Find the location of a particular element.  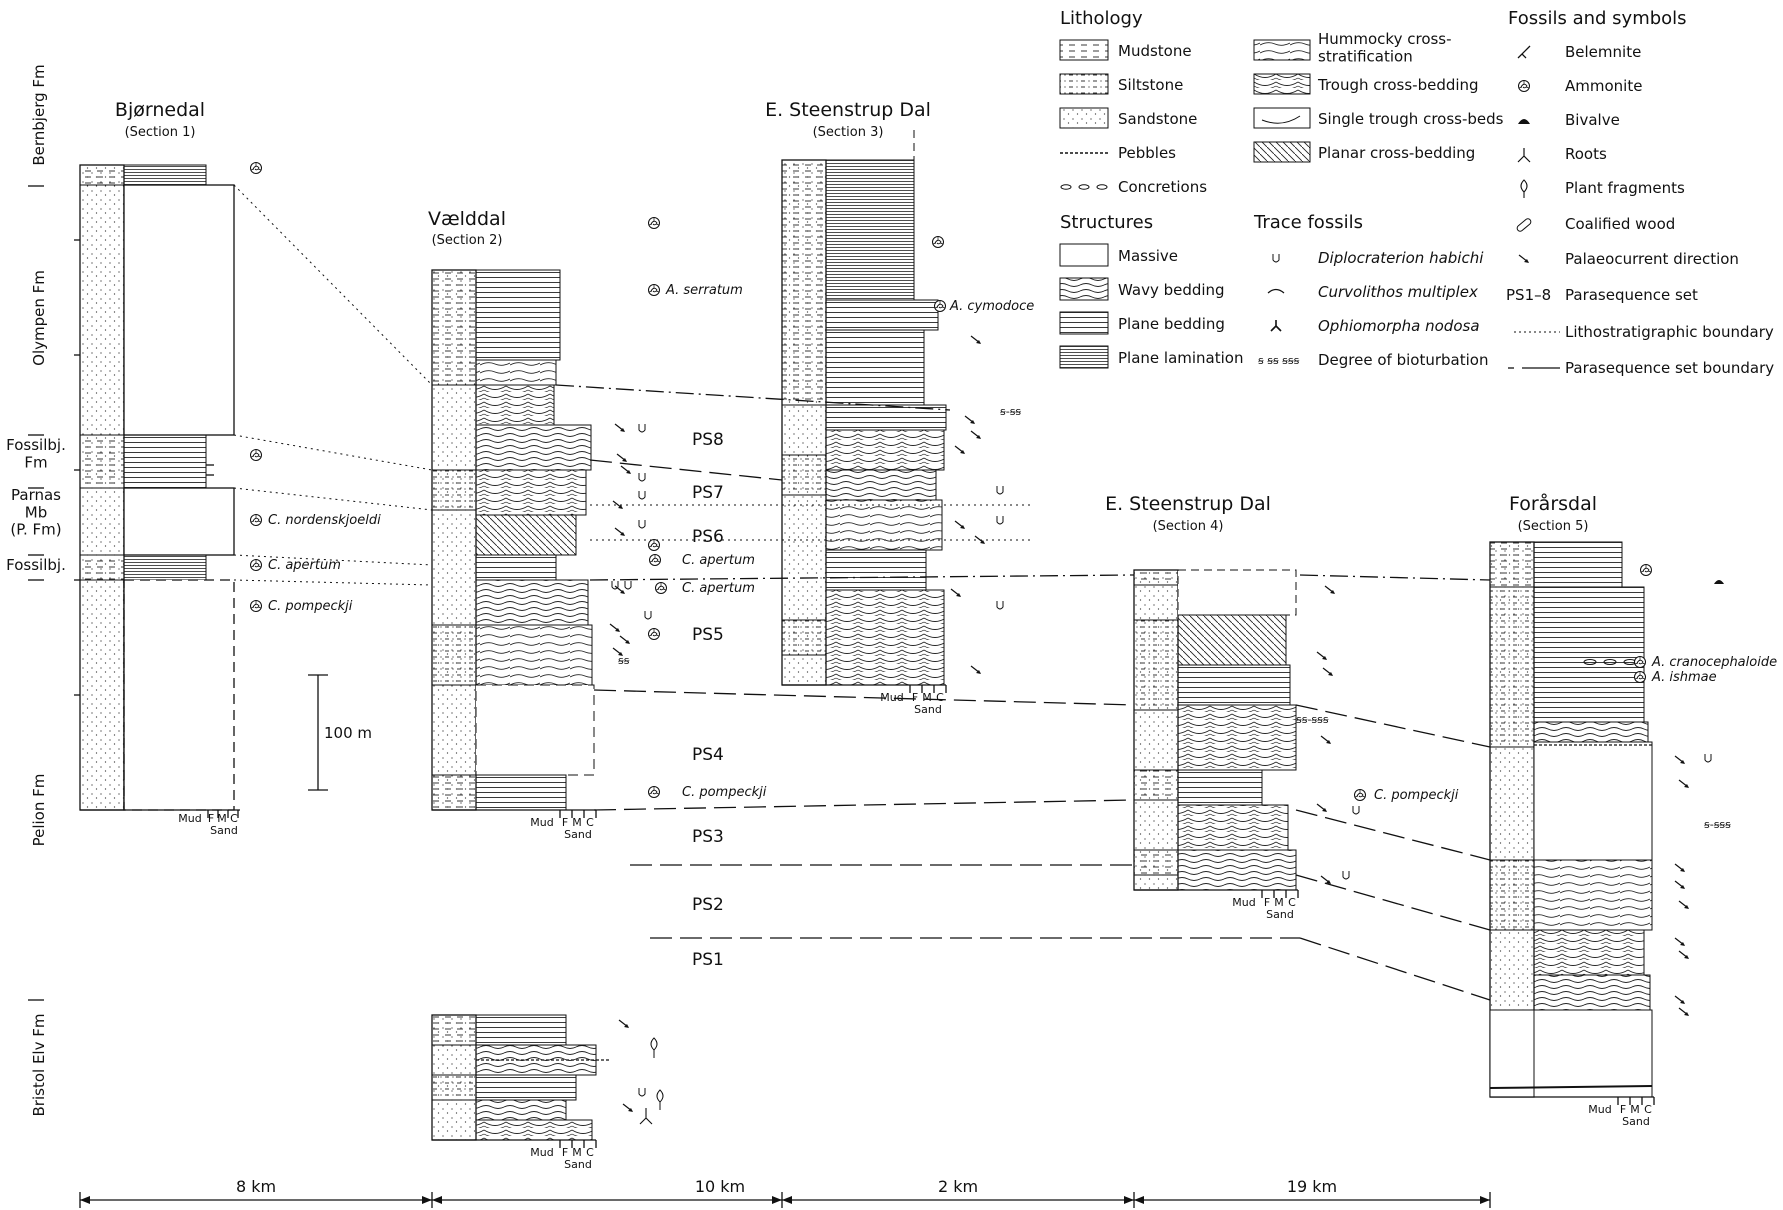

legend-ophiomorpha: Ophiomorpha nodosa is located at coordinates (1399, 326).